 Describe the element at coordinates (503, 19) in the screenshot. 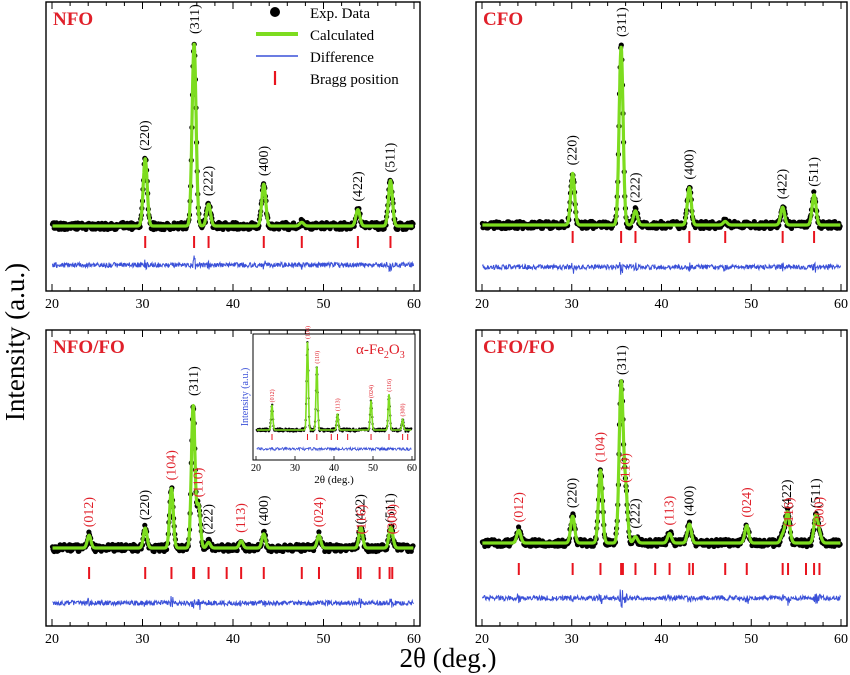

I see `panel-title: CFO` at that location.